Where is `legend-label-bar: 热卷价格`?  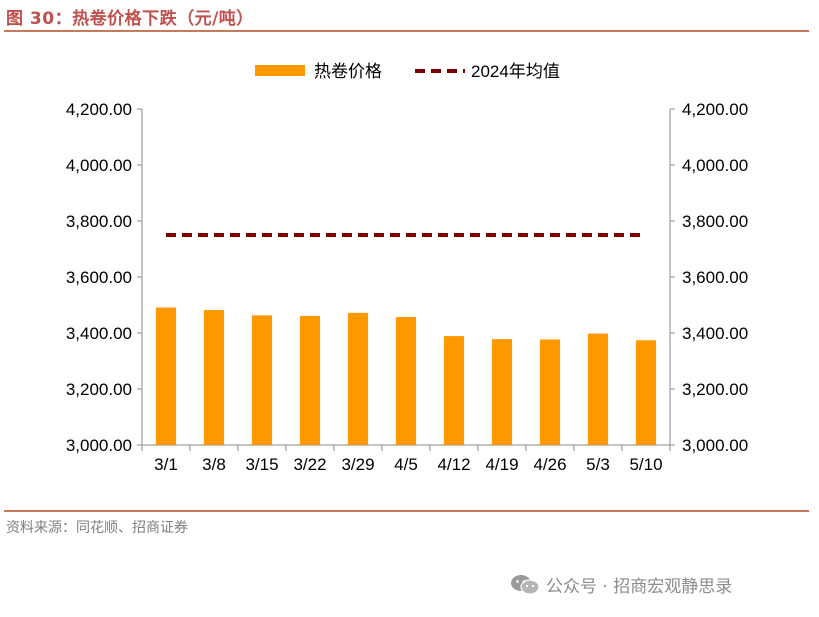
legend-label-bar: 热卷价格 is located at coordinates (348, 71).